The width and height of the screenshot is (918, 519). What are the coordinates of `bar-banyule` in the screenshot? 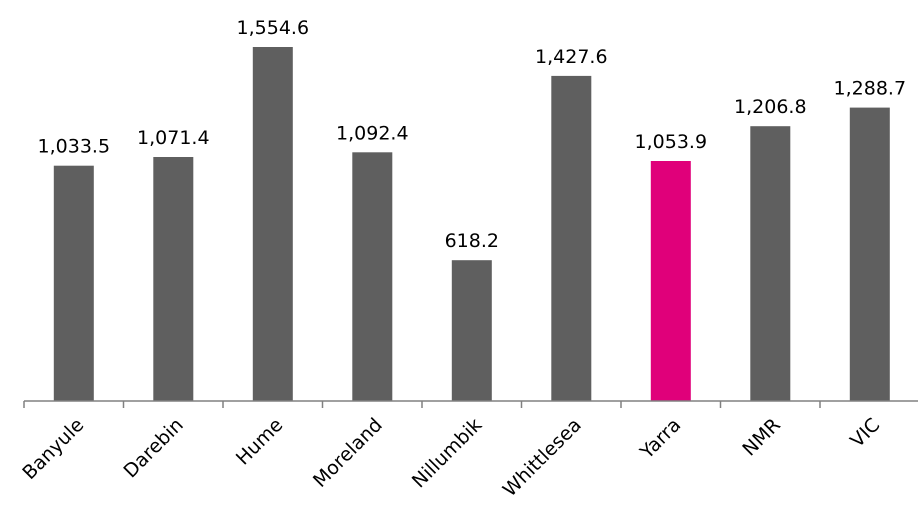 It's located at (74, 283).